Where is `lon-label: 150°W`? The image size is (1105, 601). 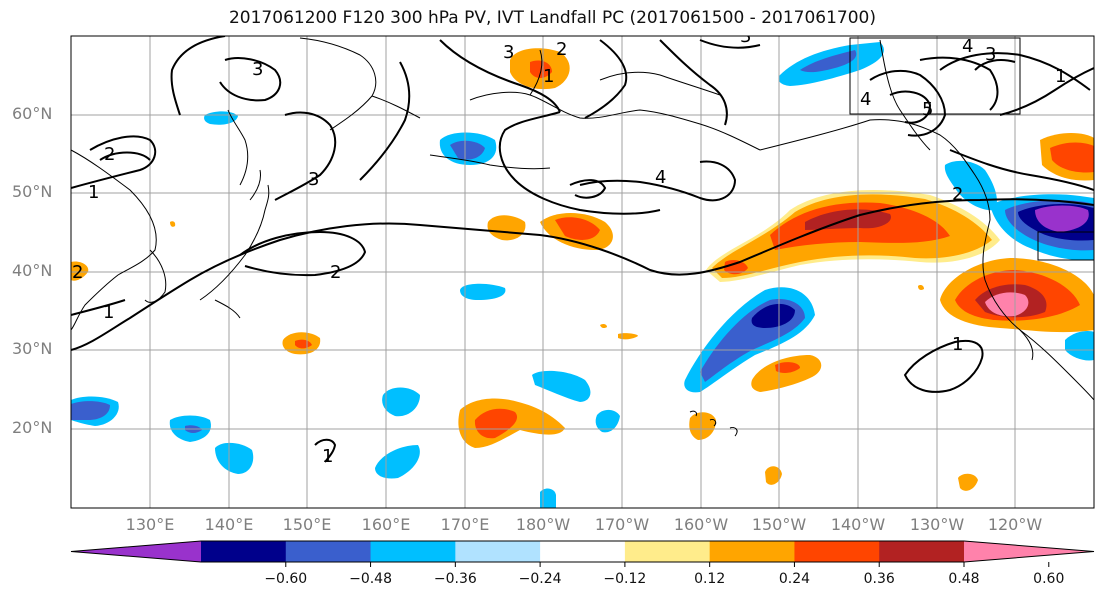
lon-label: 150°W is located at coordinates (779, 524).